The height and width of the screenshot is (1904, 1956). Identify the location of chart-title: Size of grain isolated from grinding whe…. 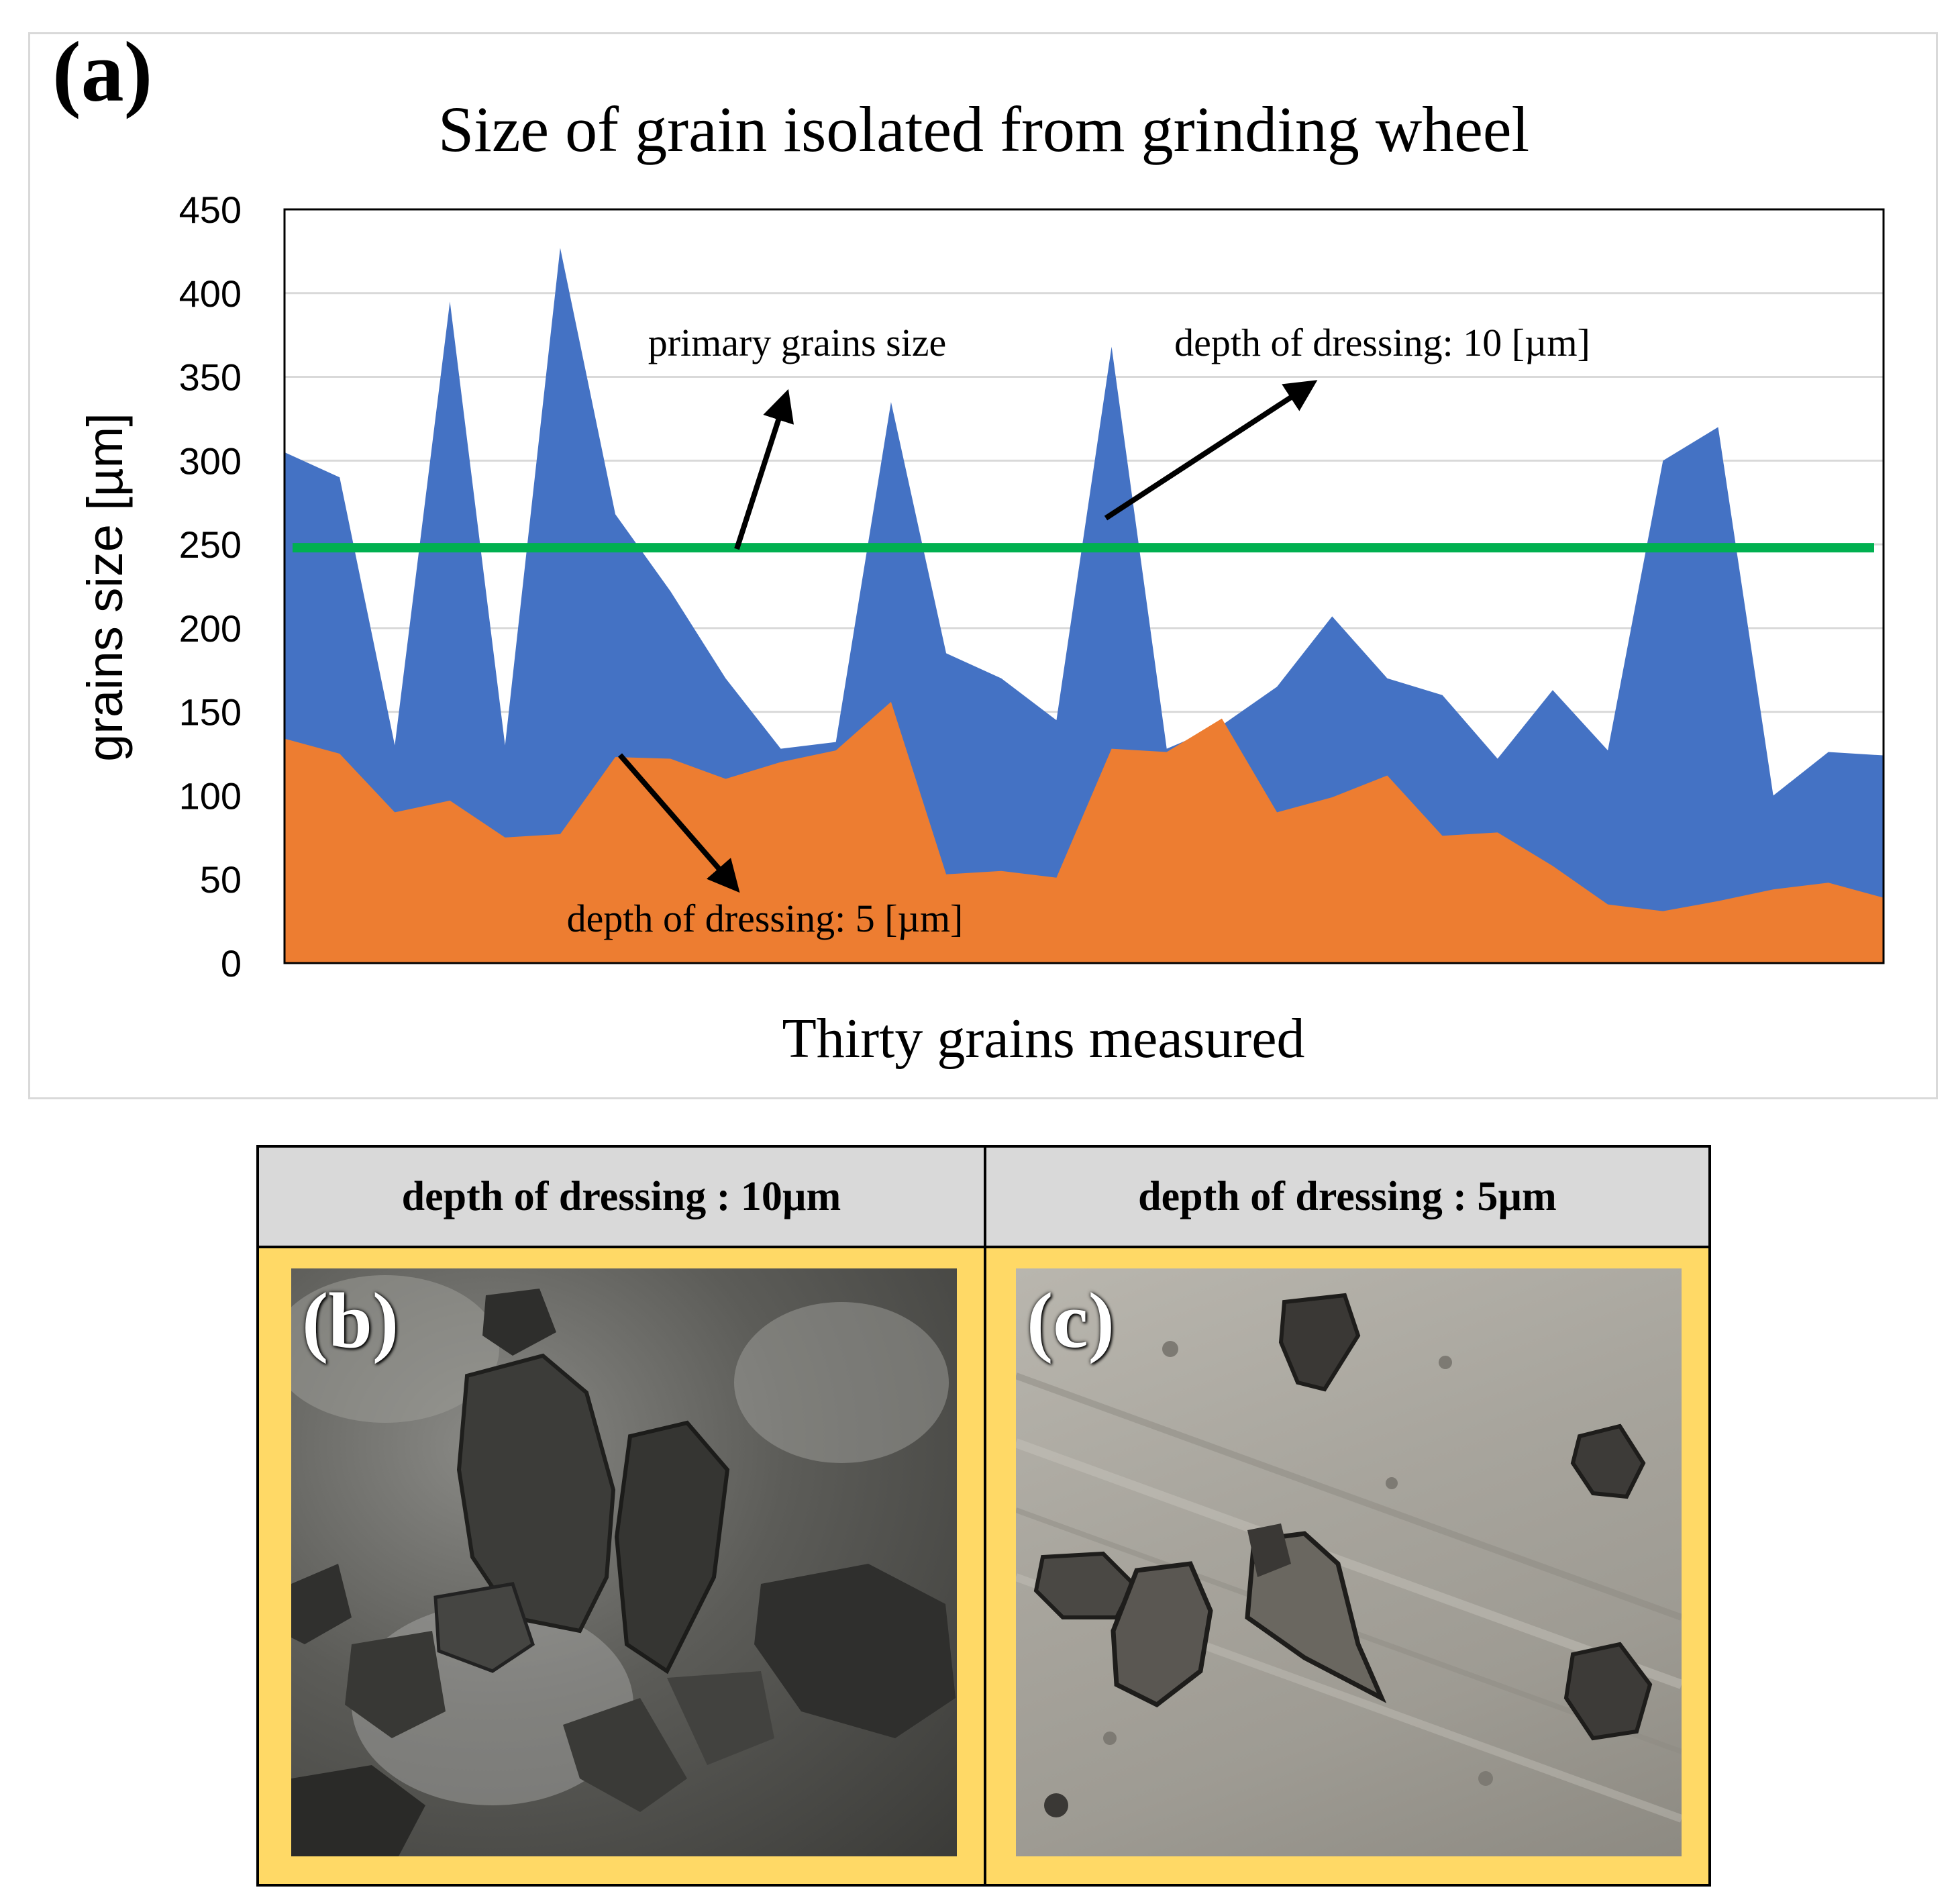
(984, 129).